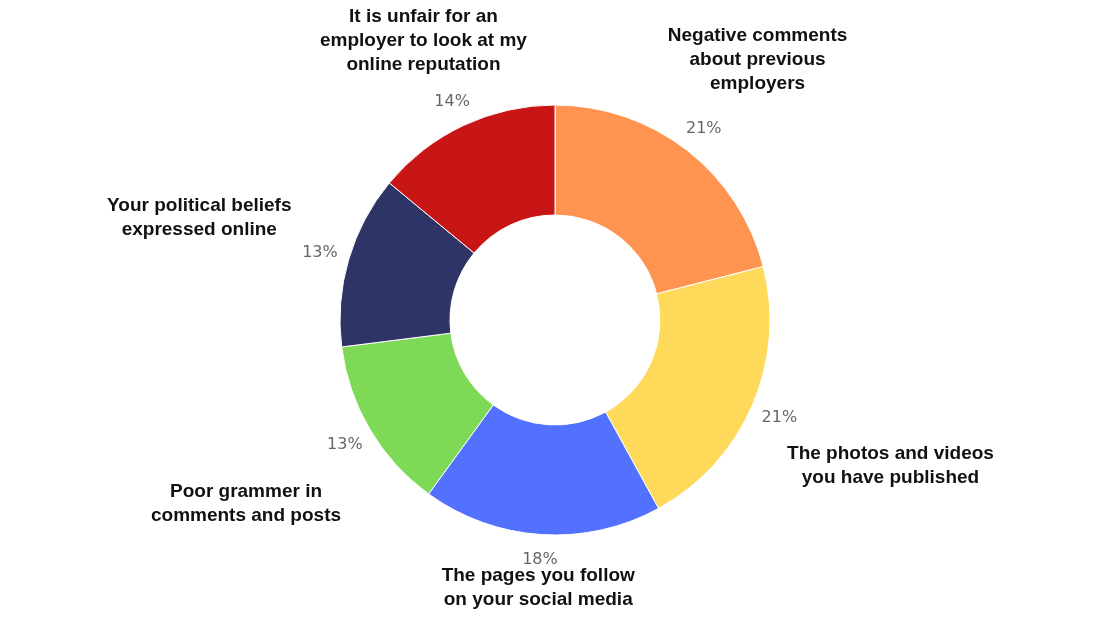 The height and width of the screenshot is (640, 1110). I want to click on slice-label: It is unfair for an employer to look at my online reputation, so click(423, 40).